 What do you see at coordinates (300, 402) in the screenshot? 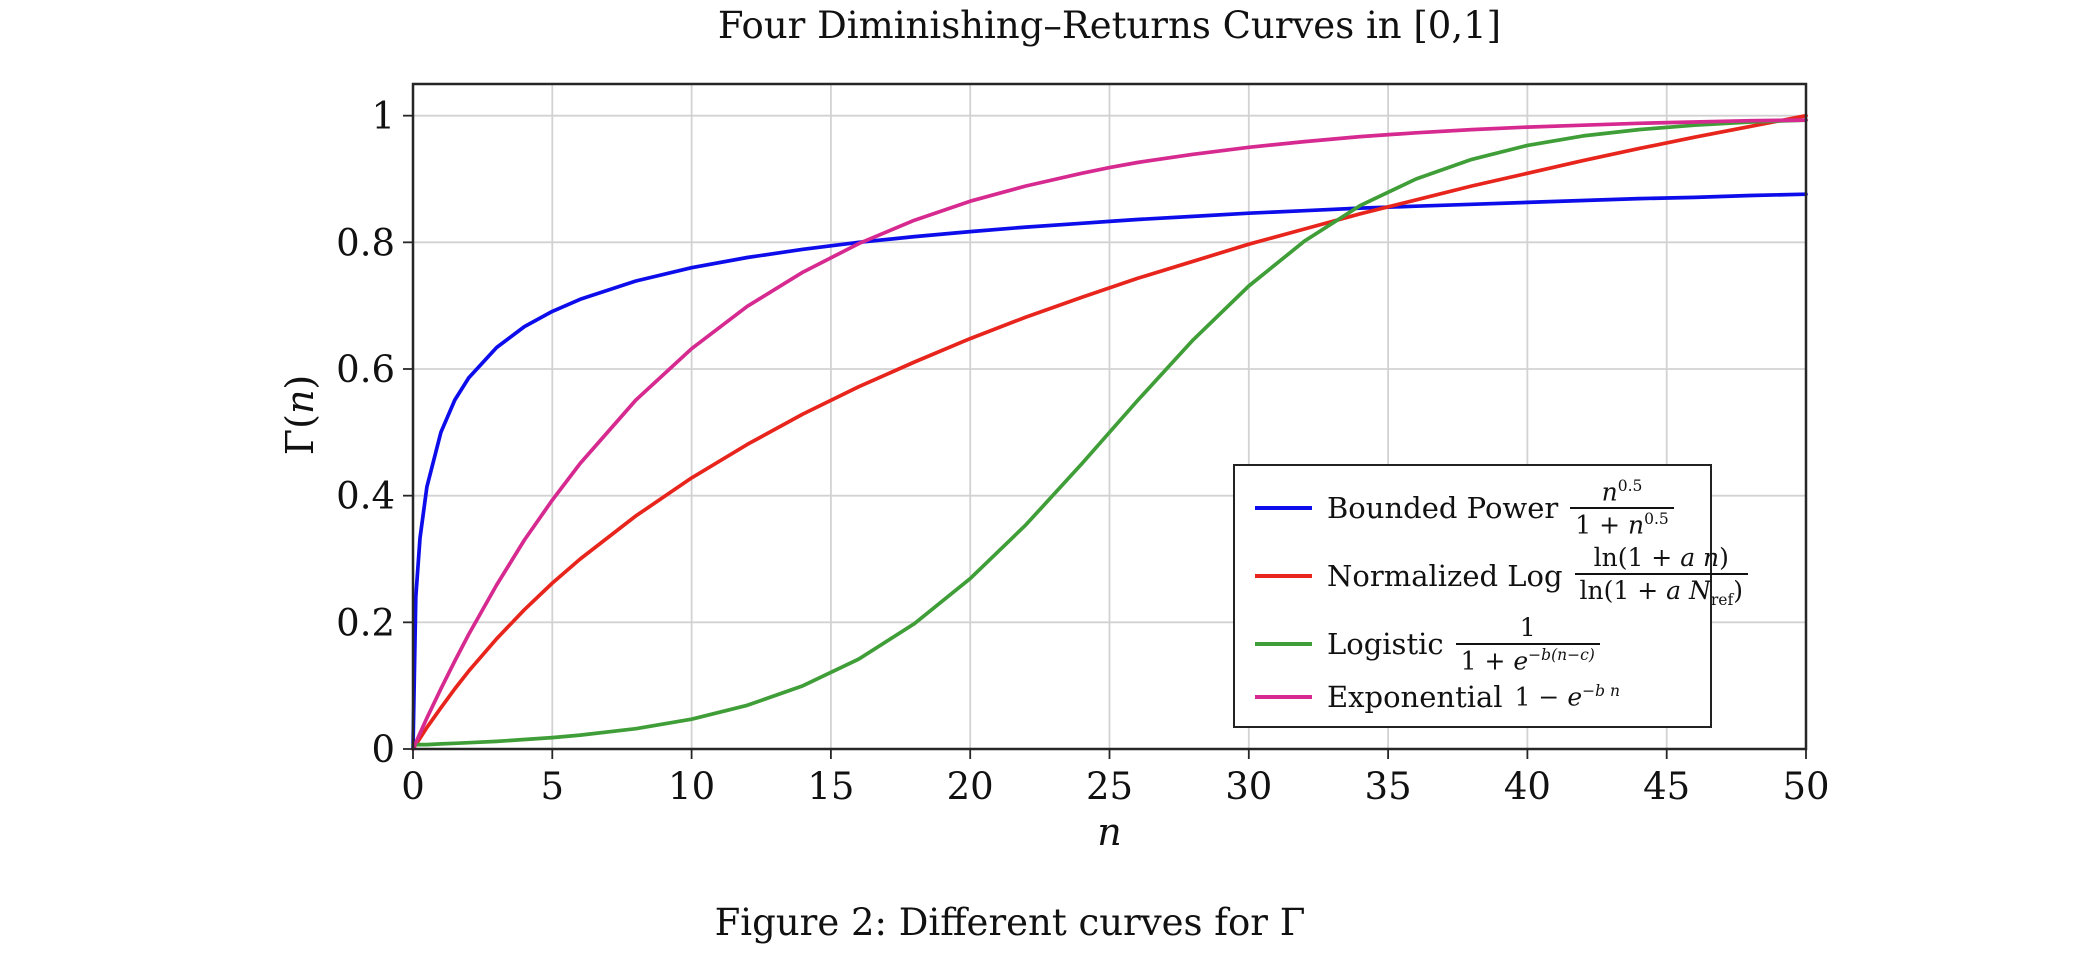
I see `y-label-var: n` at bounding box center [300, 402].